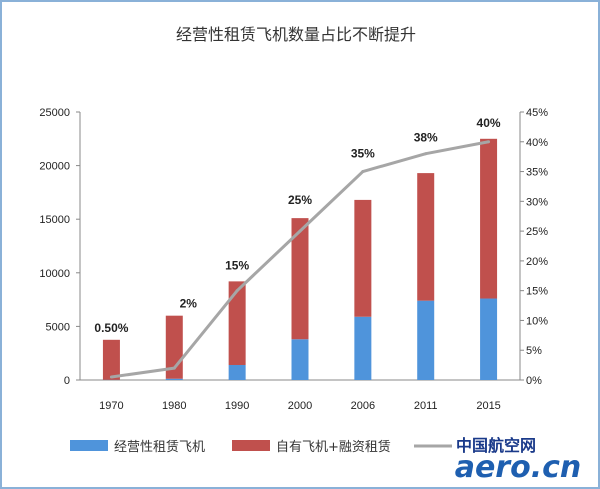  What do you see at coordinates (54, 274) in the screenshot?
I see `y-left-tick-label: 10000` at bounding box center [54, 274].